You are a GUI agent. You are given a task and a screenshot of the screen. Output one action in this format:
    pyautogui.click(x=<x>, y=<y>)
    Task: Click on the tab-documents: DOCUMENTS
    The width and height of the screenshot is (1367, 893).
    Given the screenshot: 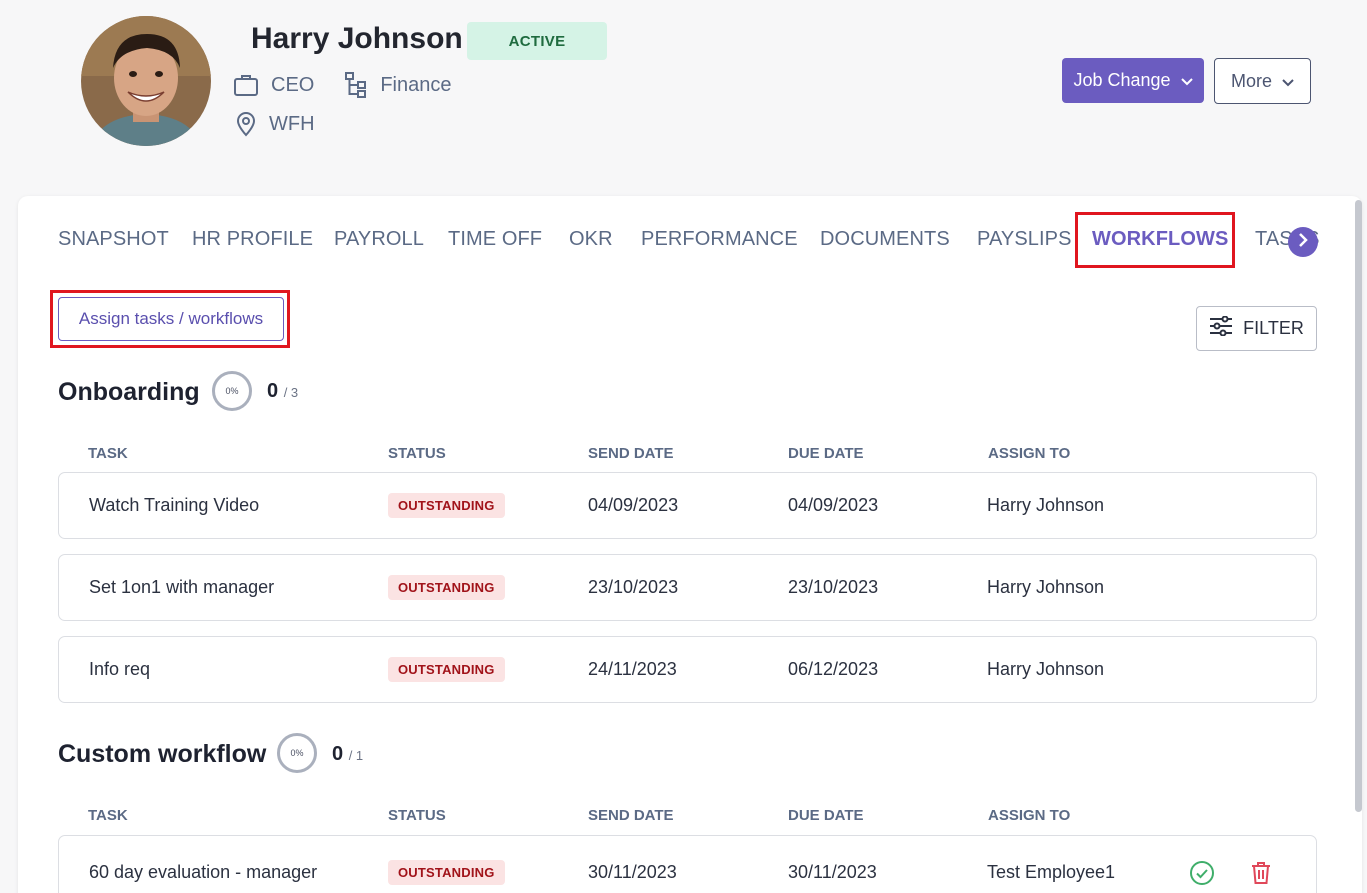 What is the action you would take?
    pyautogui.click(x=885, y=238)
    